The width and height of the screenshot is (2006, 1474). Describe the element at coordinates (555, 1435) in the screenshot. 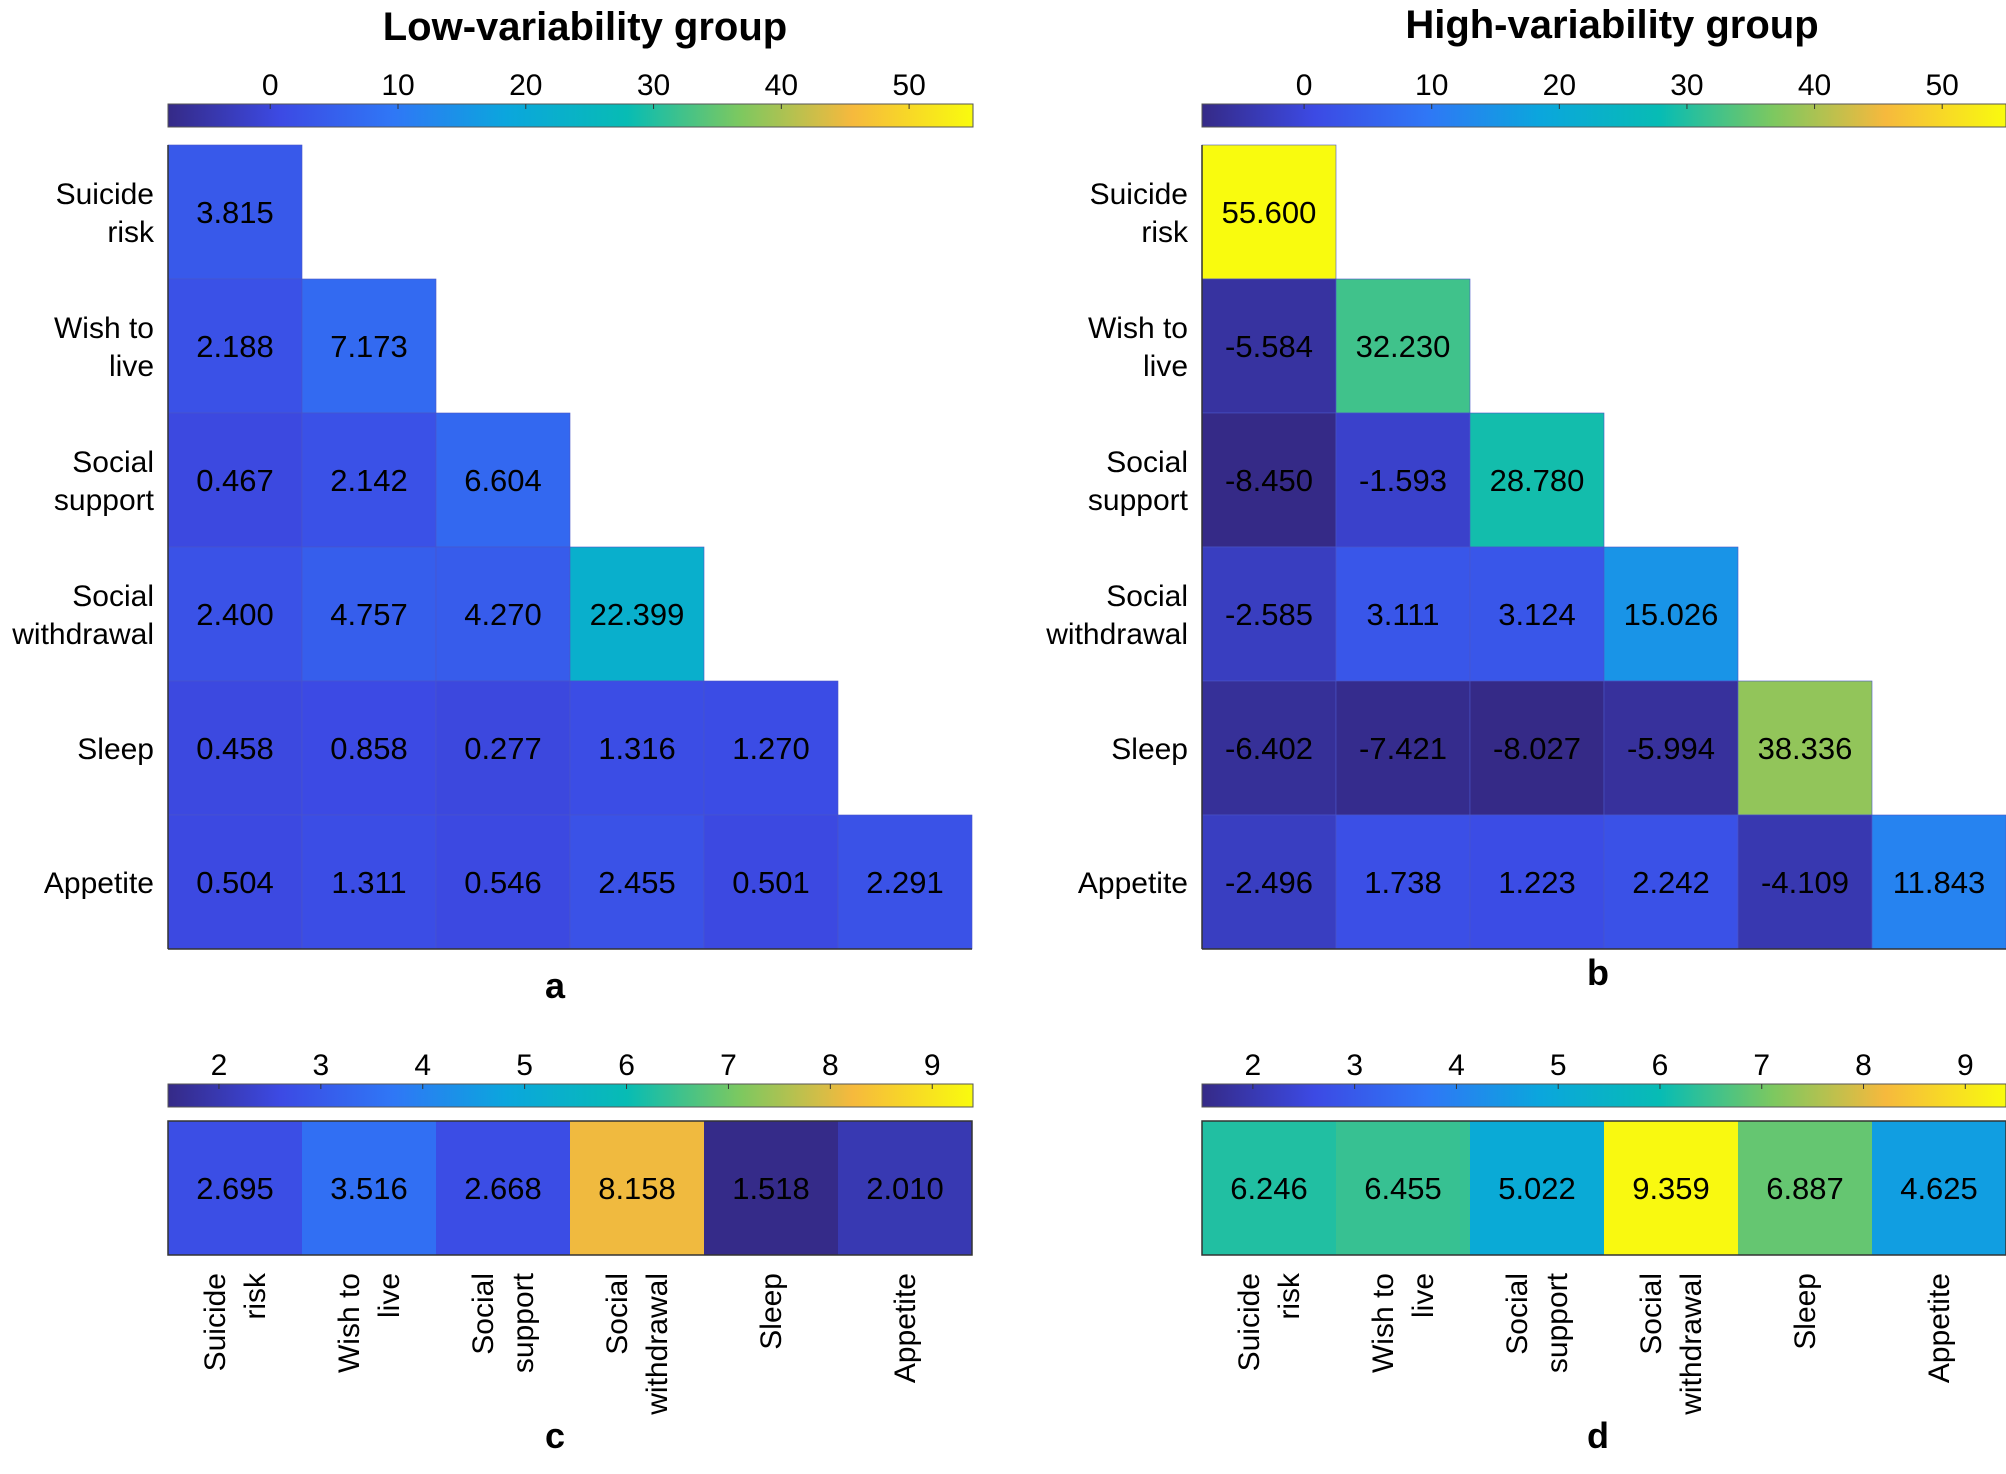

I see `panel-label: c` at that location.